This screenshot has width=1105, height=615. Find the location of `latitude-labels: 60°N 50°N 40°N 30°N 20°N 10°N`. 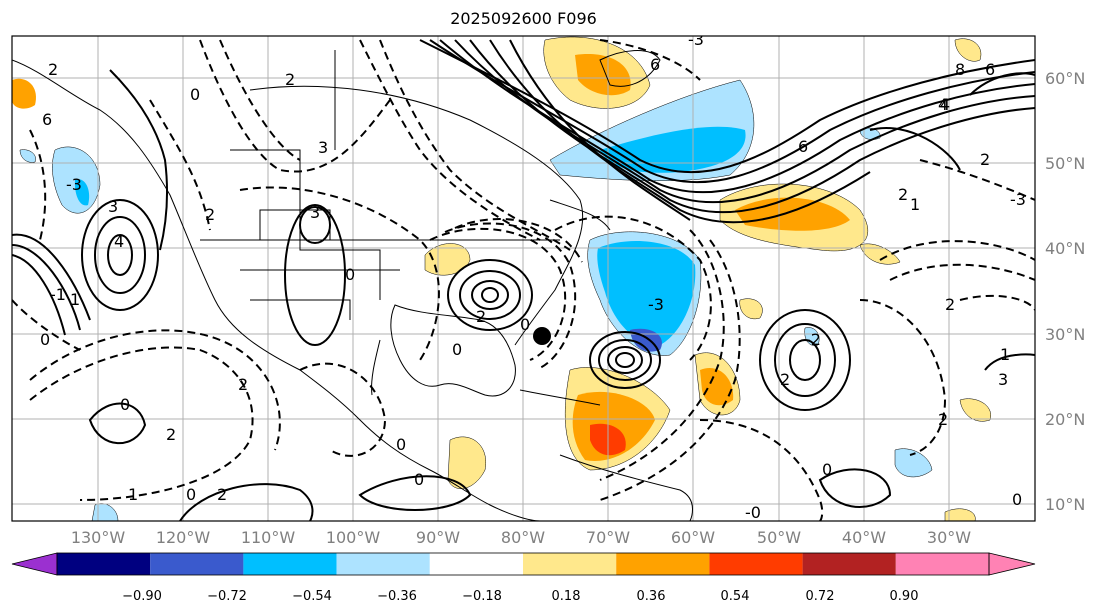

latitude-labels: 60°N 50°N 40°N 30°N 20°N 10°N is located at coordinates (1065, 291).